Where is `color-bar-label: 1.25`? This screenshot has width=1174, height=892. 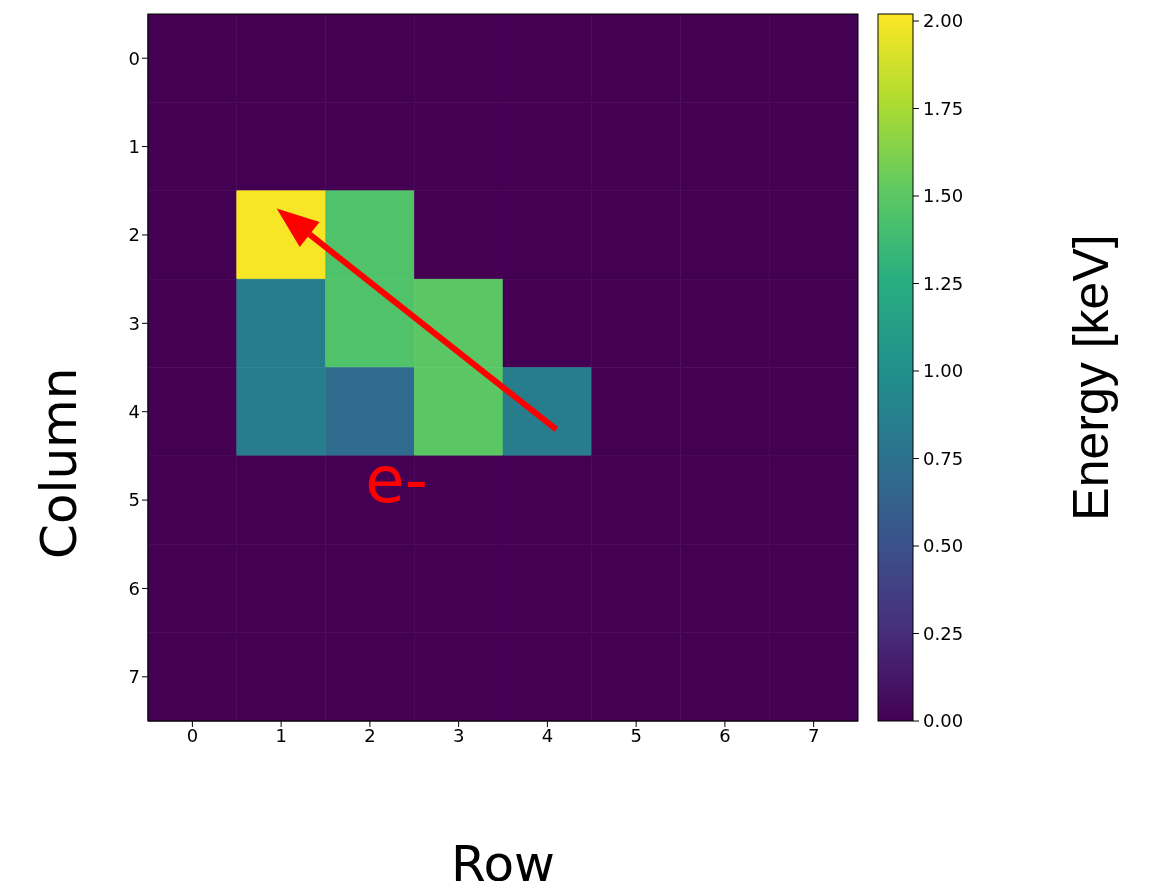 color-bar-label: 1.25 is located at coordinates (943, 283).